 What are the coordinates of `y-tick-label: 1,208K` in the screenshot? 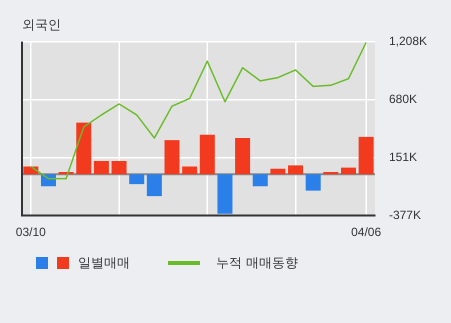 It's located at (408, 41).